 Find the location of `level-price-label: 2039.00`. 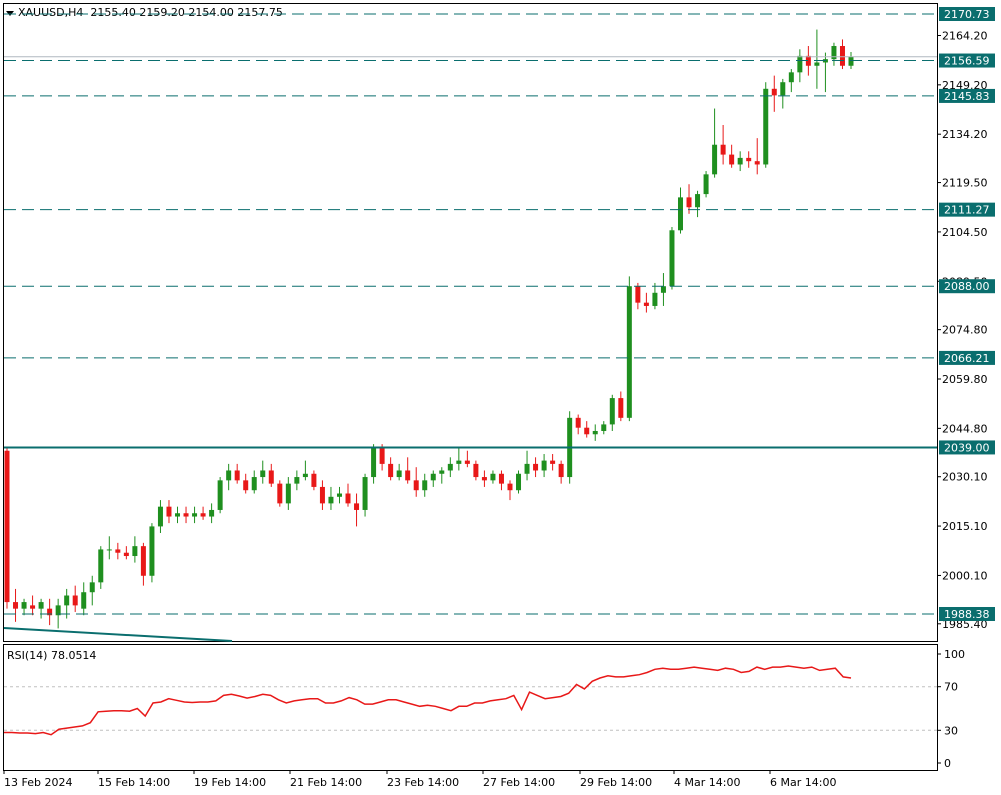

level-price-label: 2039.00 is located at coordinates (967, 447).